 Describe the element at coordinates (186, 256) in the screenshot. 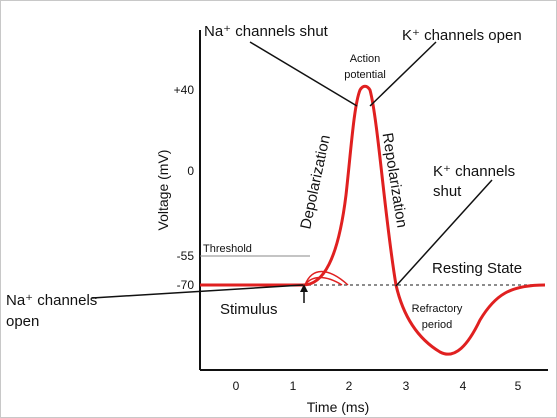

I see `y-tick-minus55: -55` at that location.